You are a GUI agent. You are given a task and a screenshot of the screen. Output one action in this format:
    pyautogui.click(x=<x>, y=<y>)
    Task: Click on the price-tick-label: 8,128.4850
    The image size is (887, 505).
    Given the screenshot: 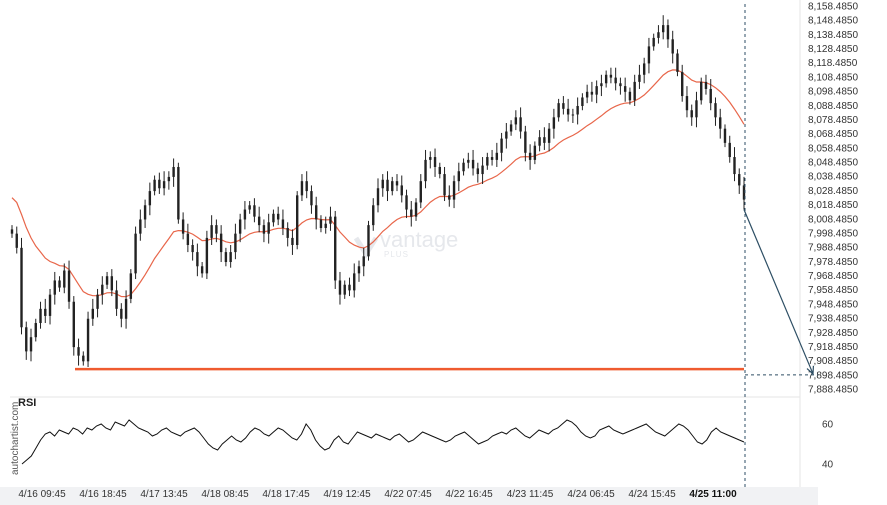 What is the action you would take?
    pyautogui.click(x=833, y=49)
    